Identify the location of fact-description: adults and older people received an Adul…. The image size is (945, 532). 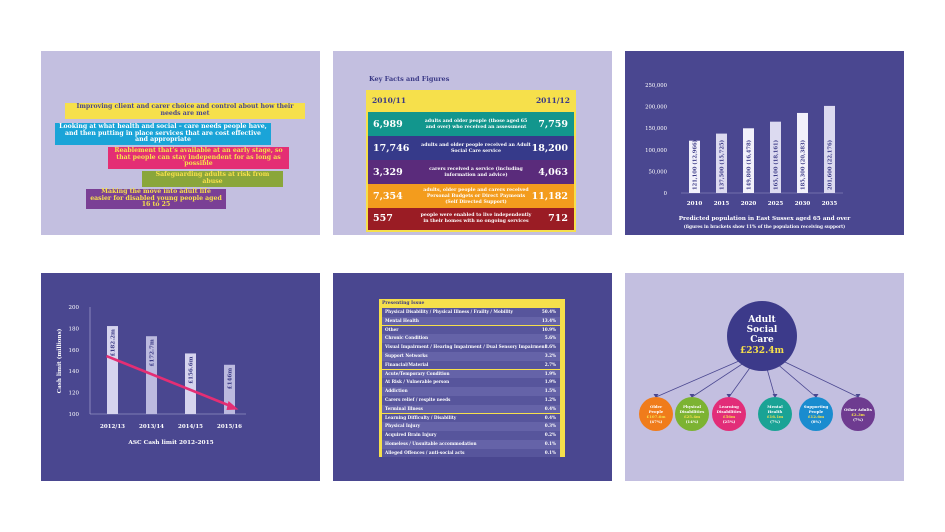
(476, 148).